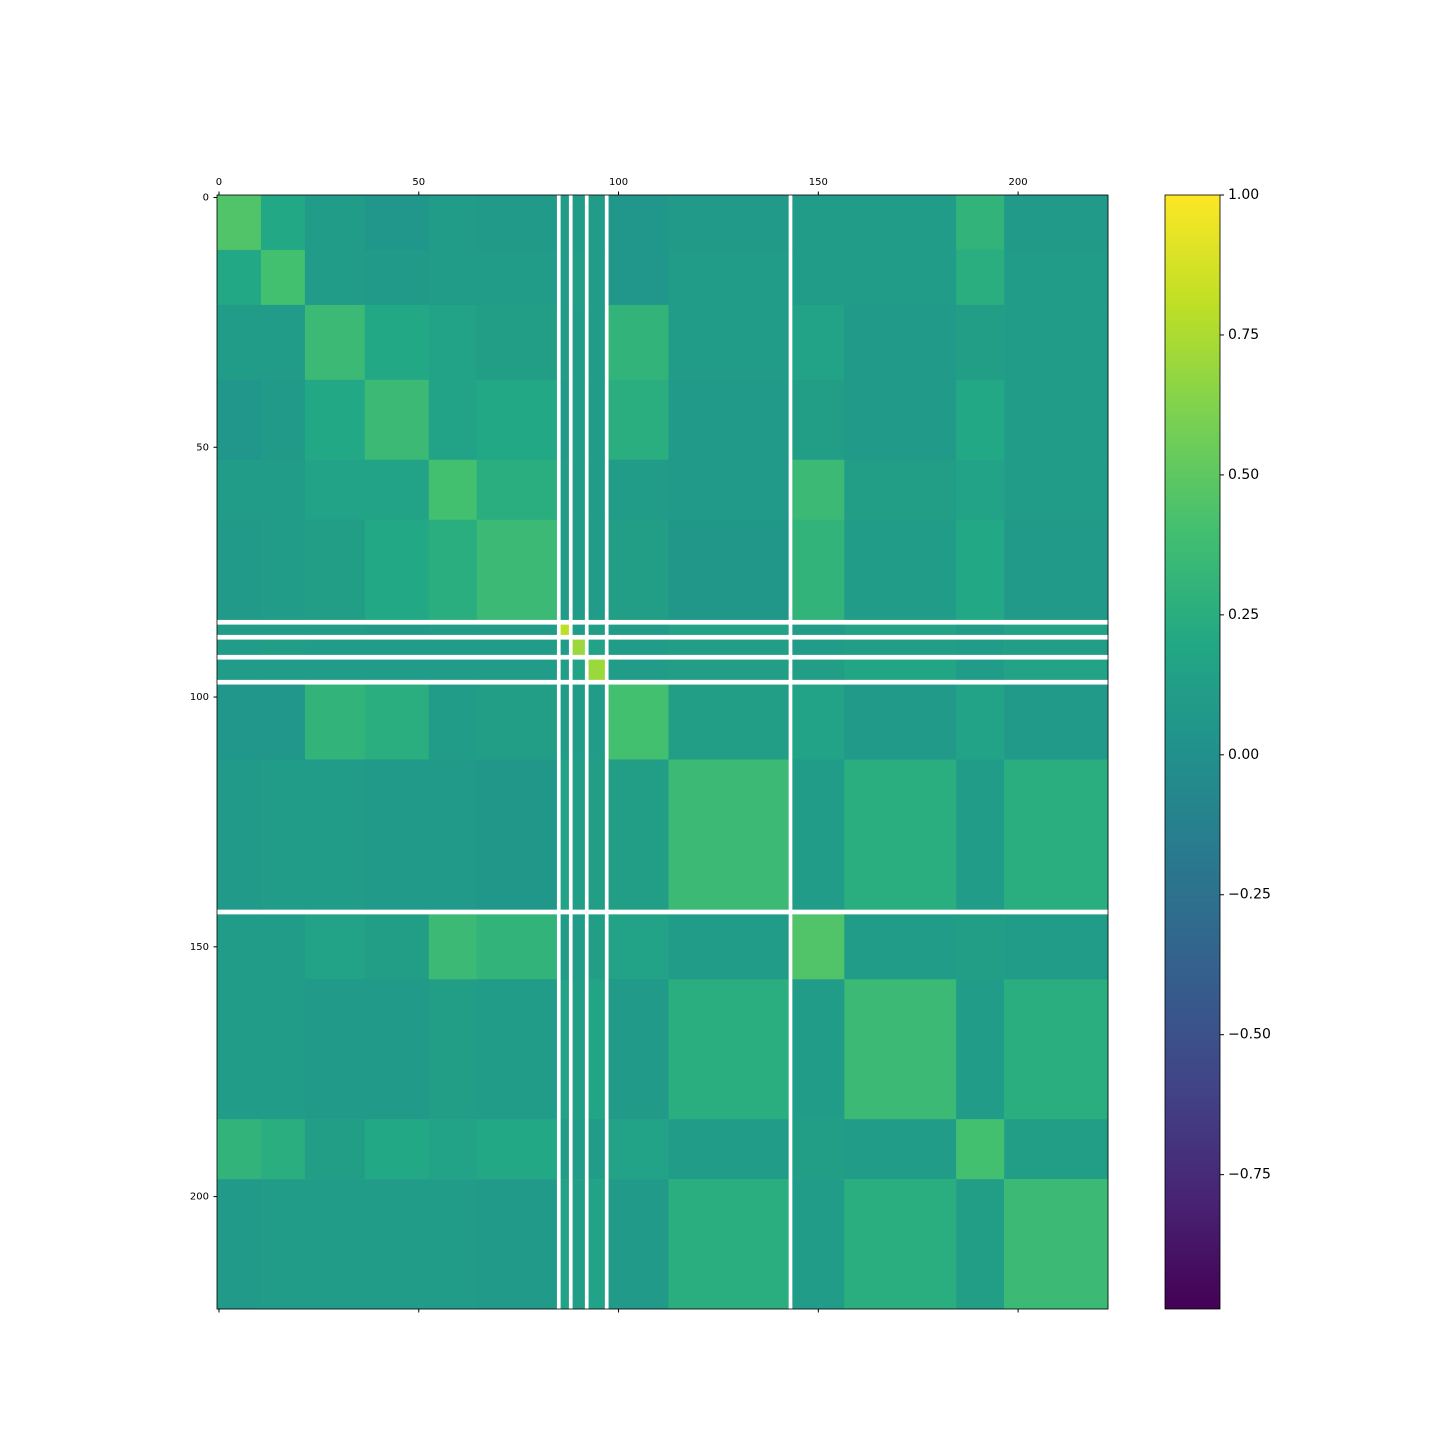  What do you see at coordinates (219, 182) in the screenshot?
I see `x-tick-label: 0` at bounding box center [219, 182].